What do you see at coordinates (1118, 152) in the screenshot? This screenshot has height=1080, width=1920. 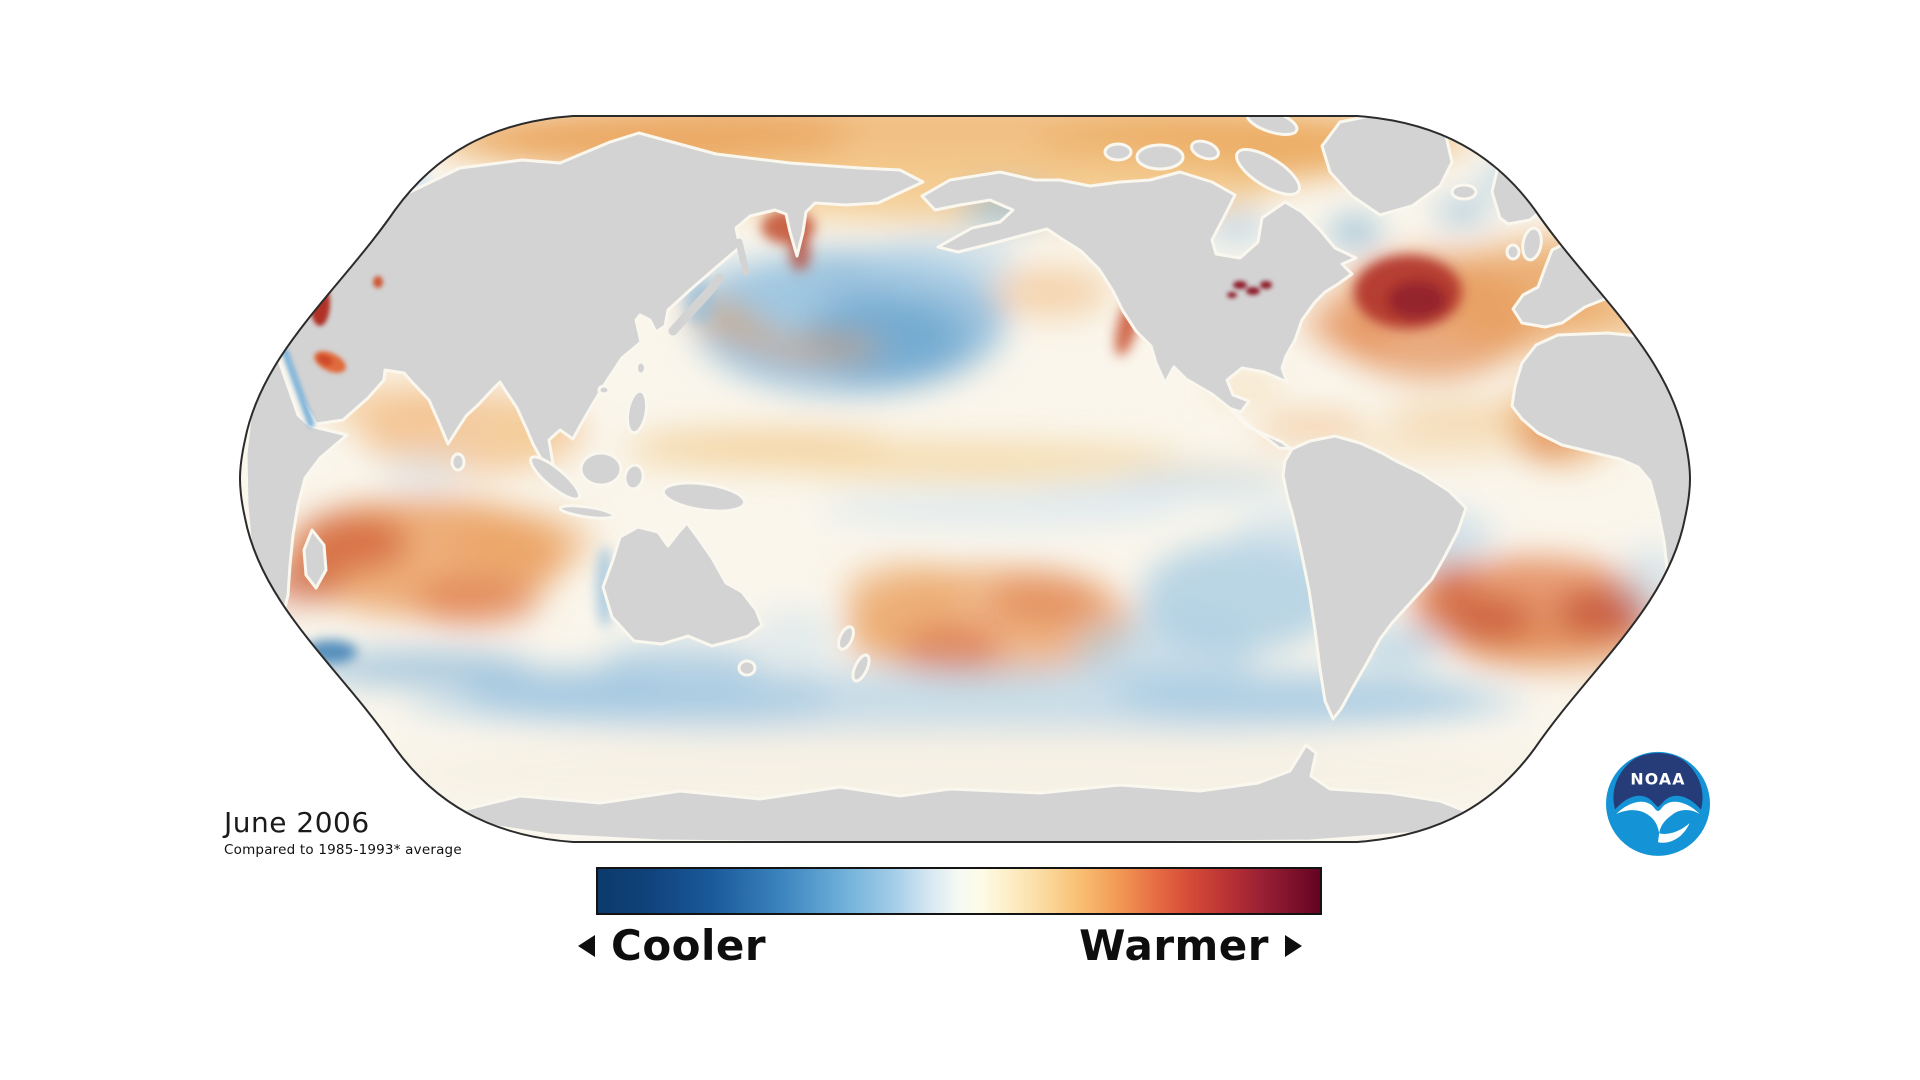 I see `land-banks-island` at bounding box center [1118, 152].